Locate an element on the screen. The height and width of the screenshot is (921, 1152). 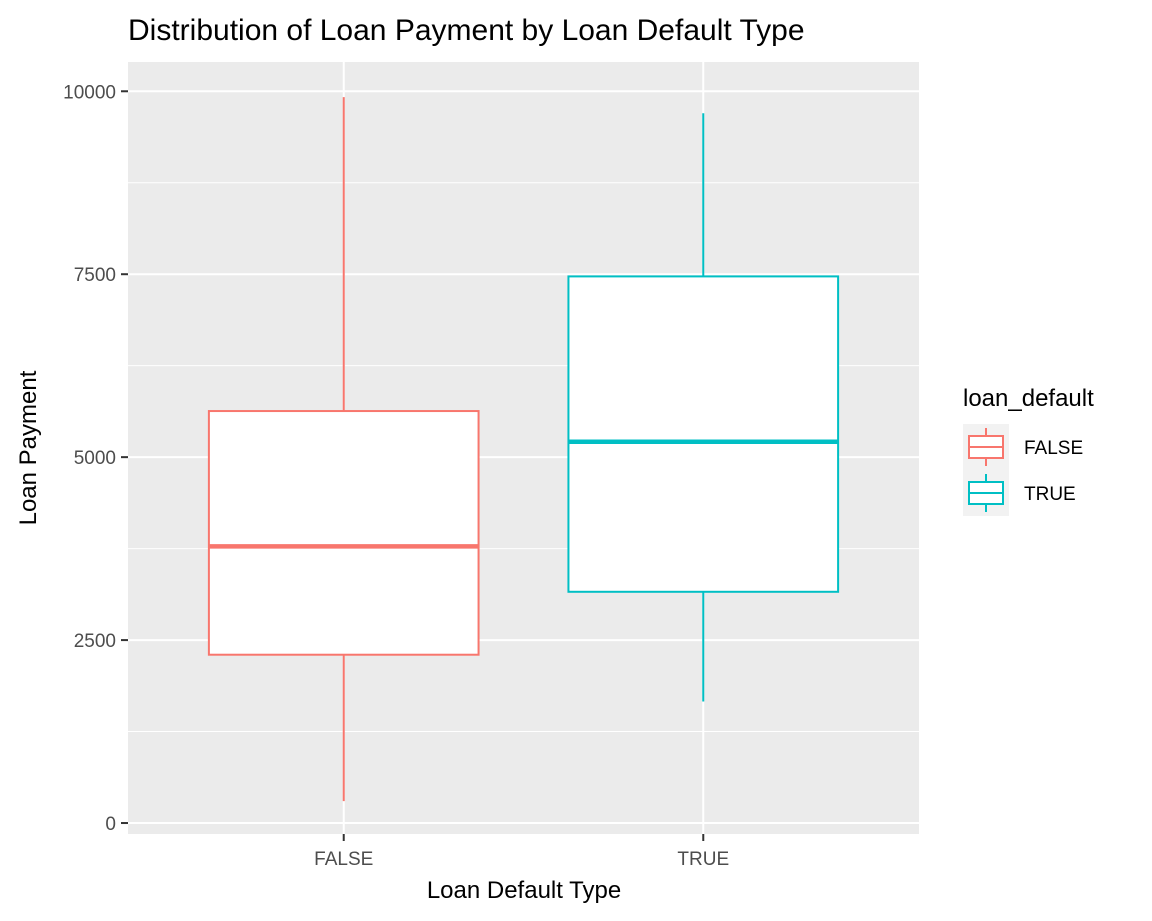
y-tick-label: 10000 is located at coordinates (89, 92).